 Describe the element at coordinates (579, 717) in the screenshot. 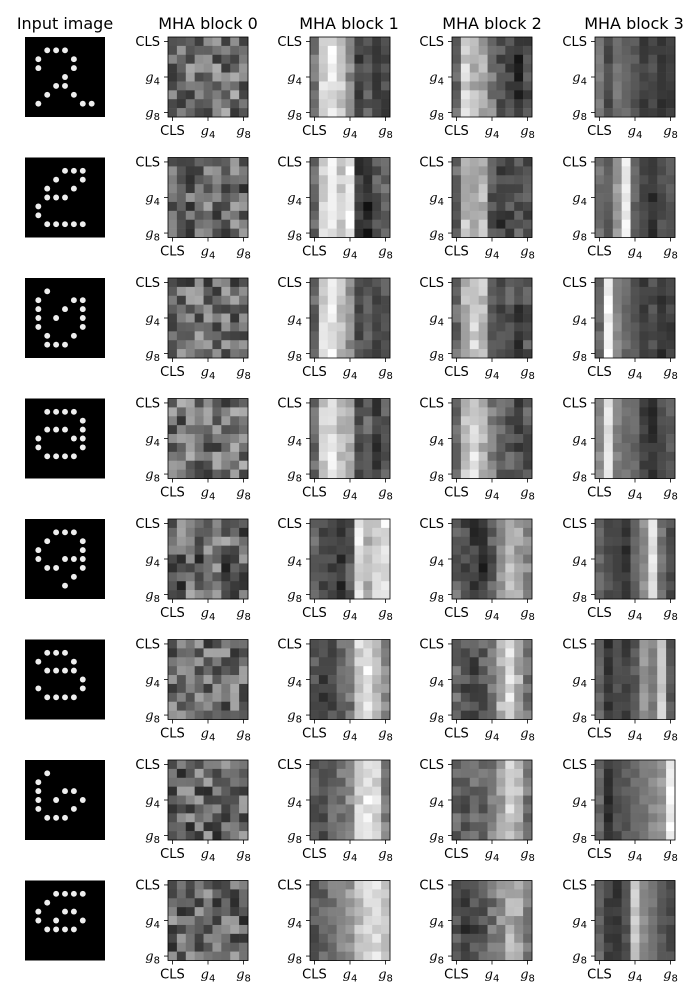

I see `tick-label: g8` at that location.